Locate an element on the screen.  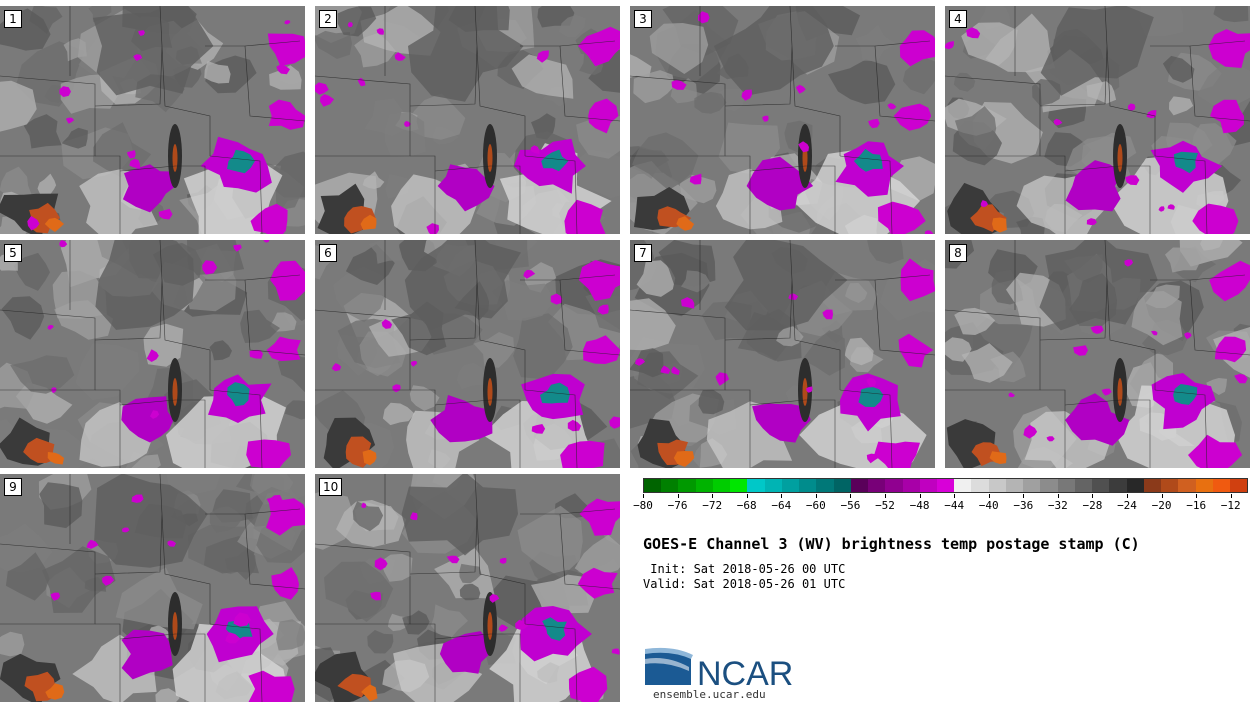
map-panel: 8 is located at coordinates (1097, 354).